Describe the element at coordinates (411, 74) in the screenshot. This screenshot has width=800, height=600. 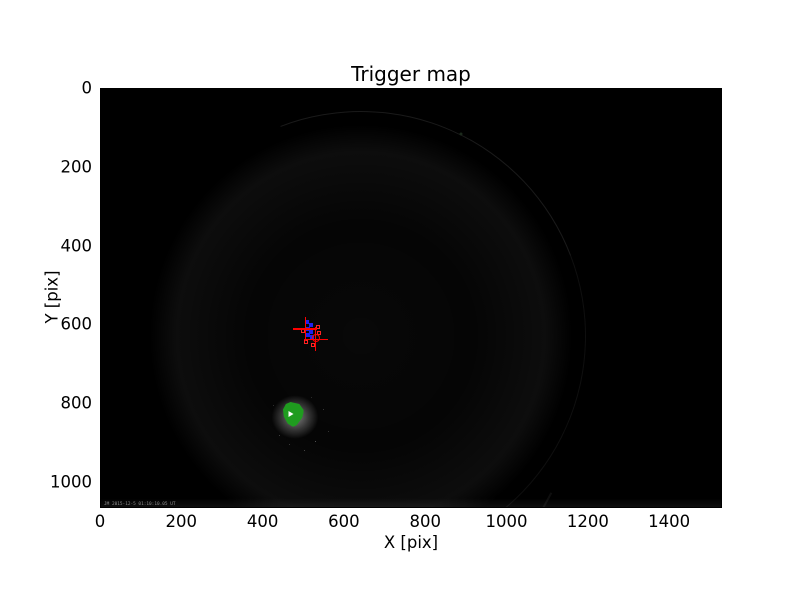
I see `chart-title: Trigger map` at that location.